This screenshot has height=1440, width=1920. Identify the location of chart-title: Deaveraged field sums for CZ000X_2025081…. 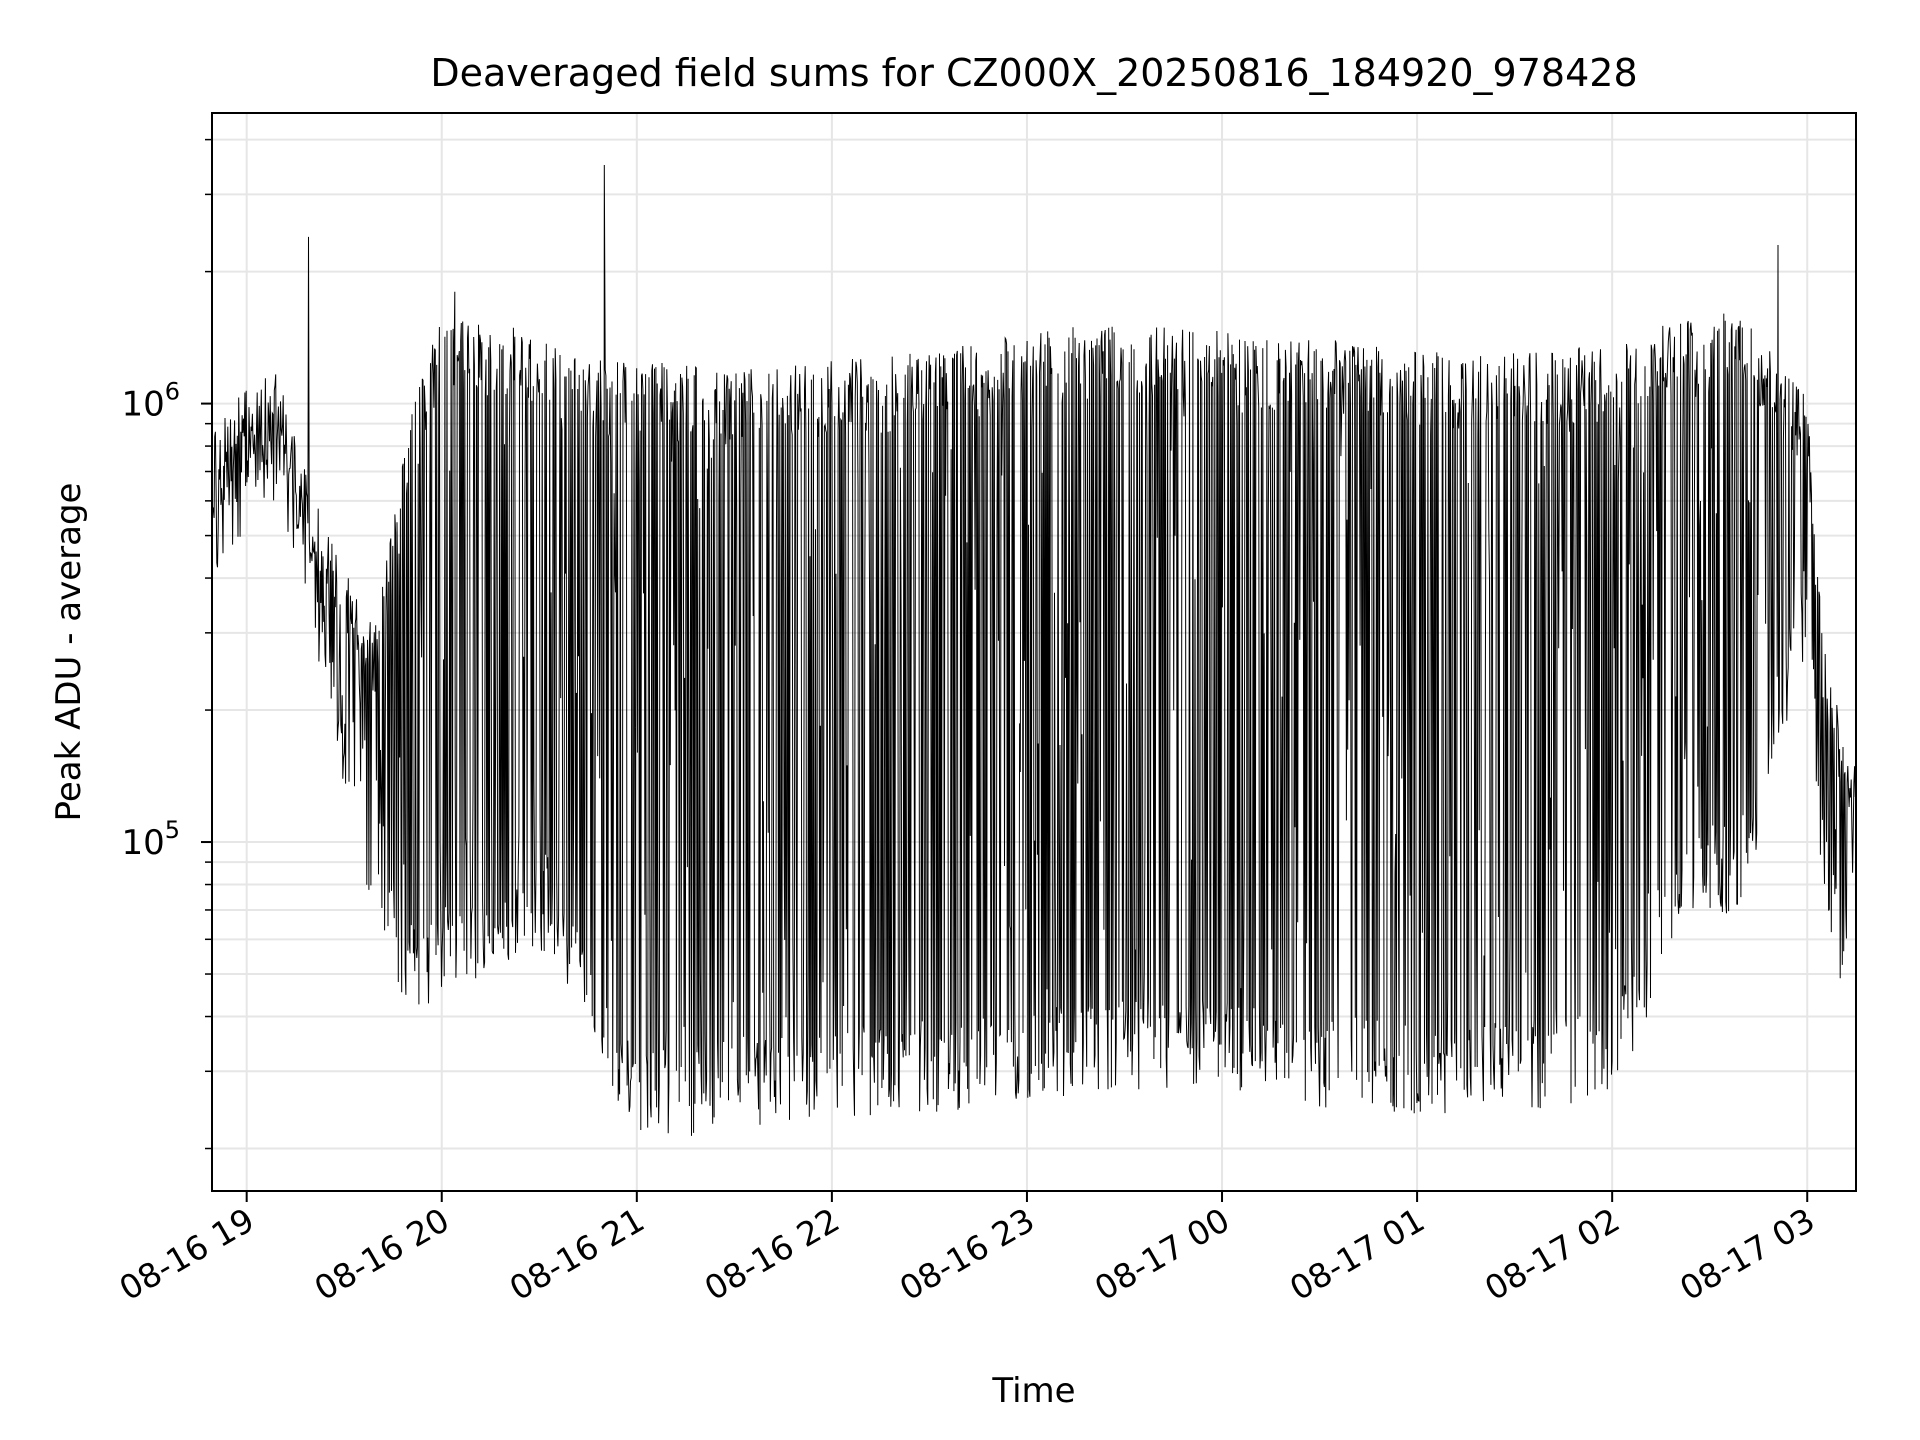
(1033, 73).